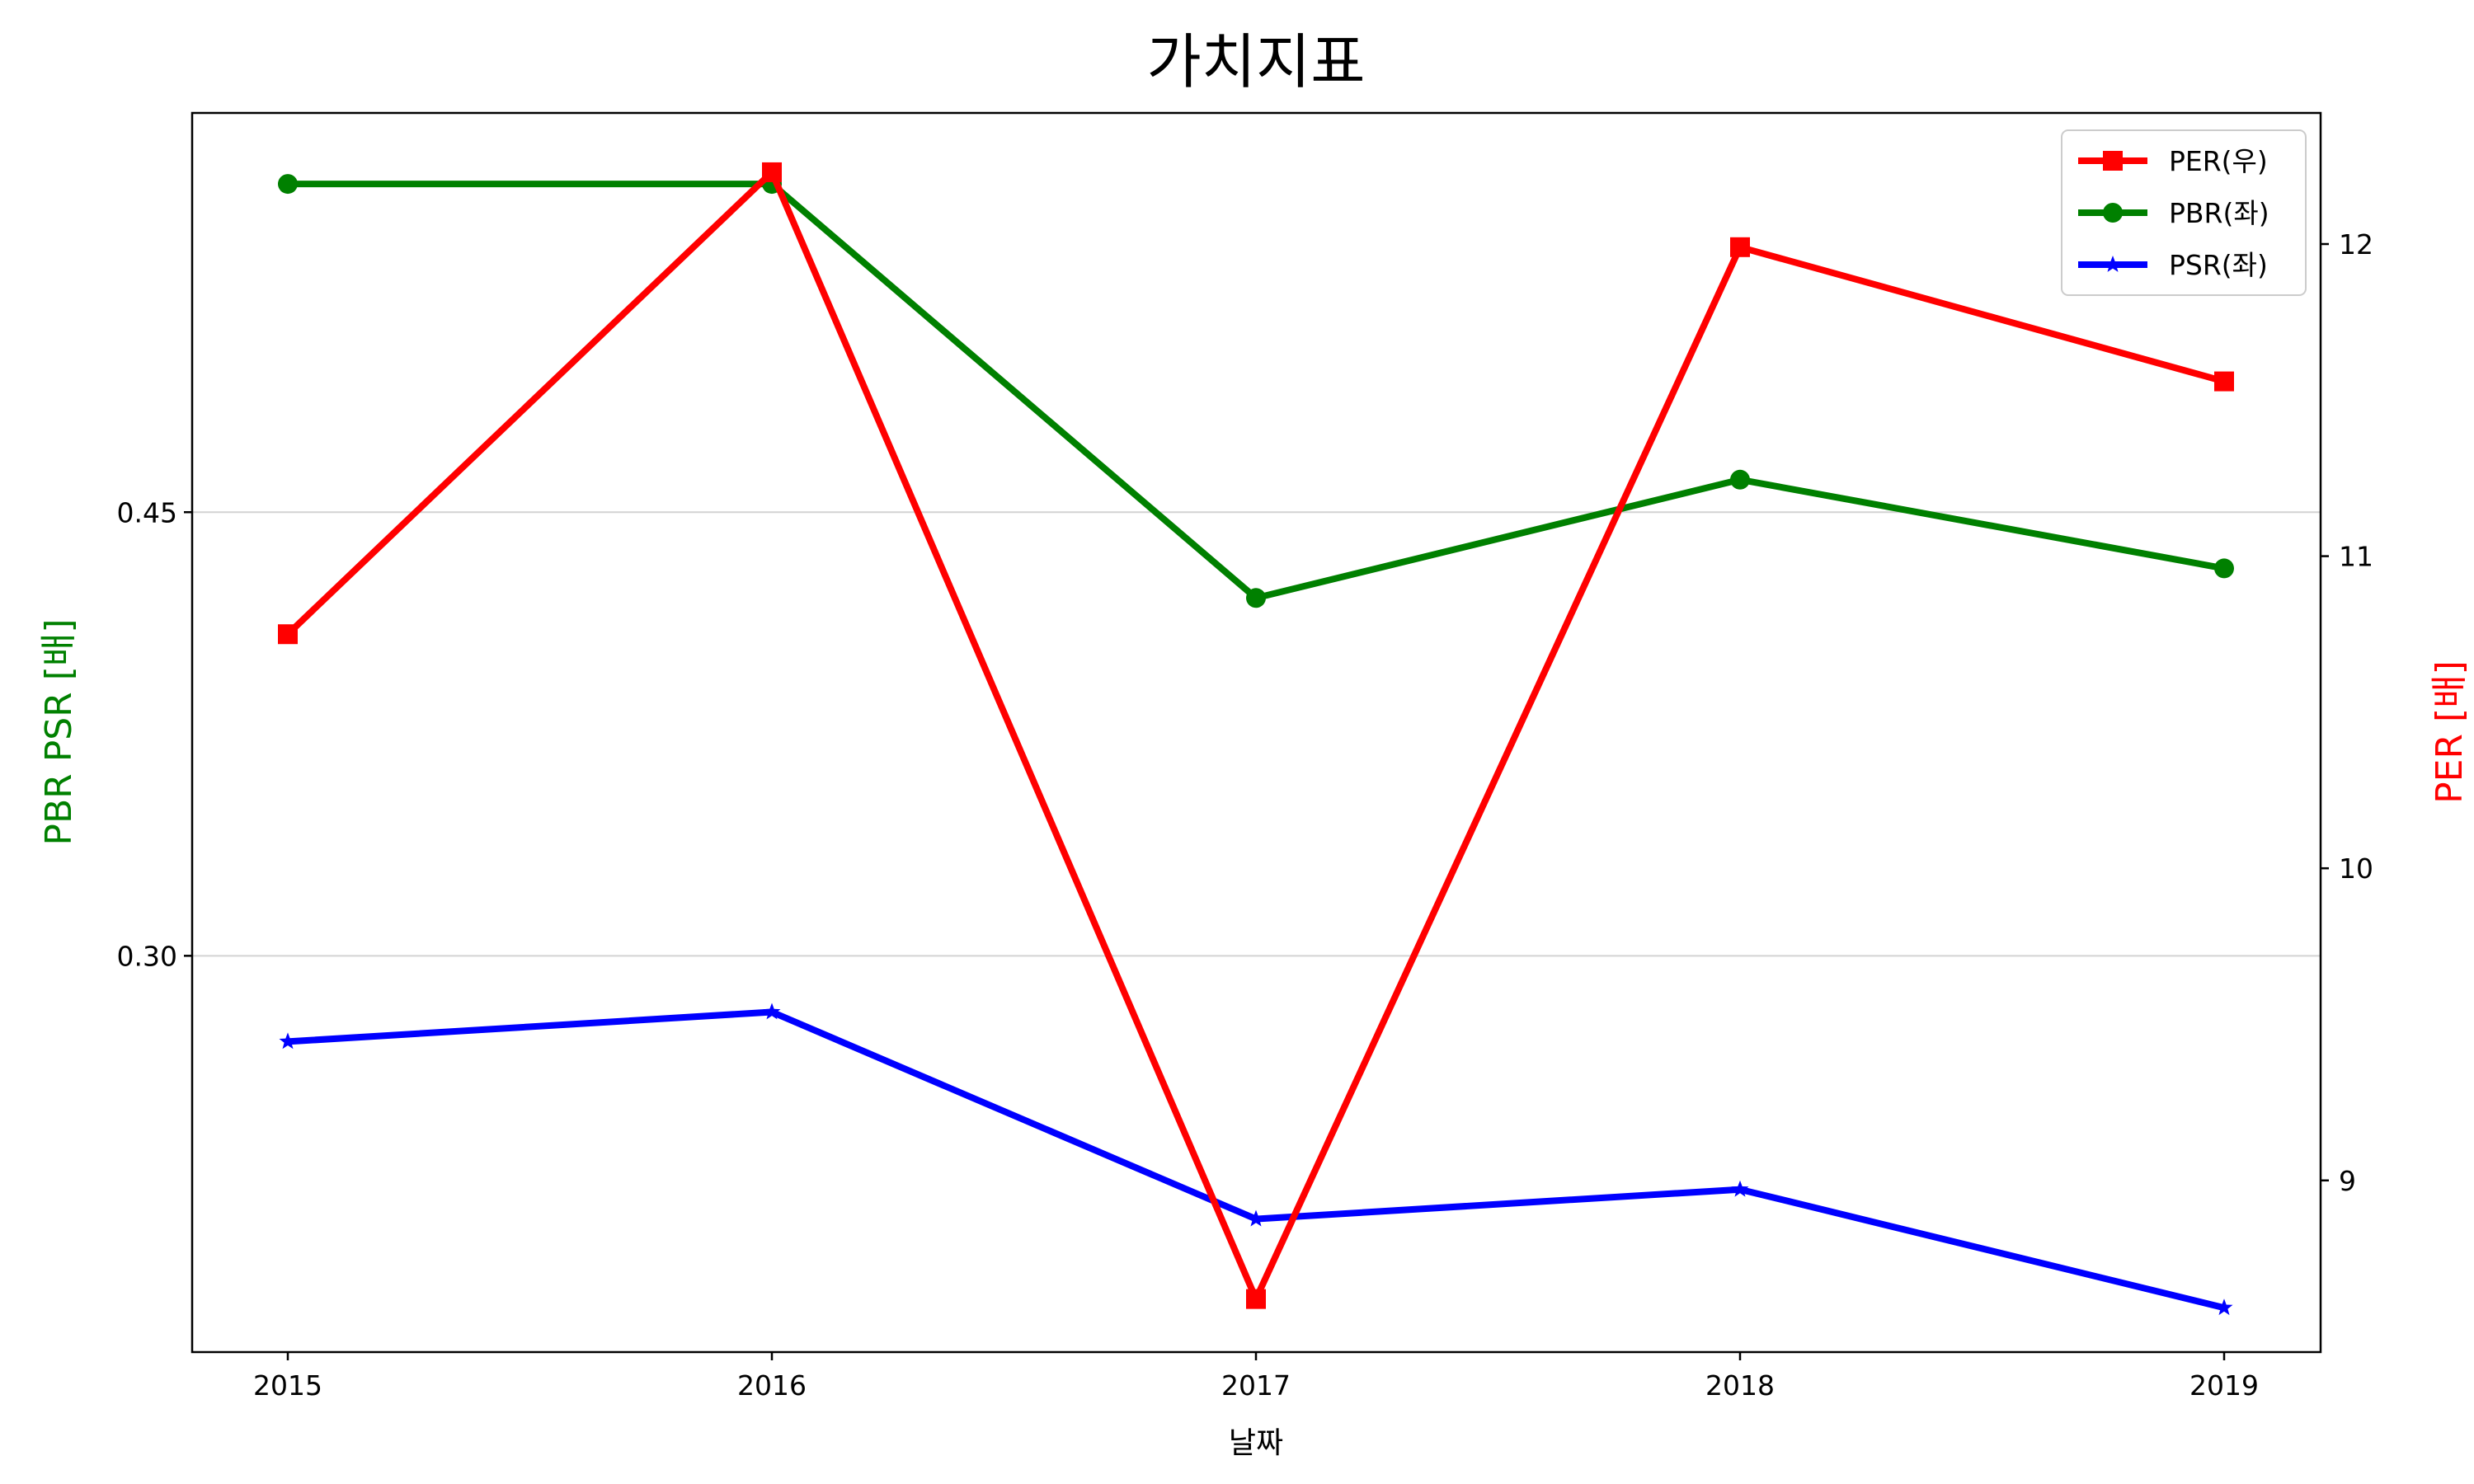 This screenshot has width=2474, height=1484. I want to click on x-axis-label: 날짜, so click(1256, 1443).